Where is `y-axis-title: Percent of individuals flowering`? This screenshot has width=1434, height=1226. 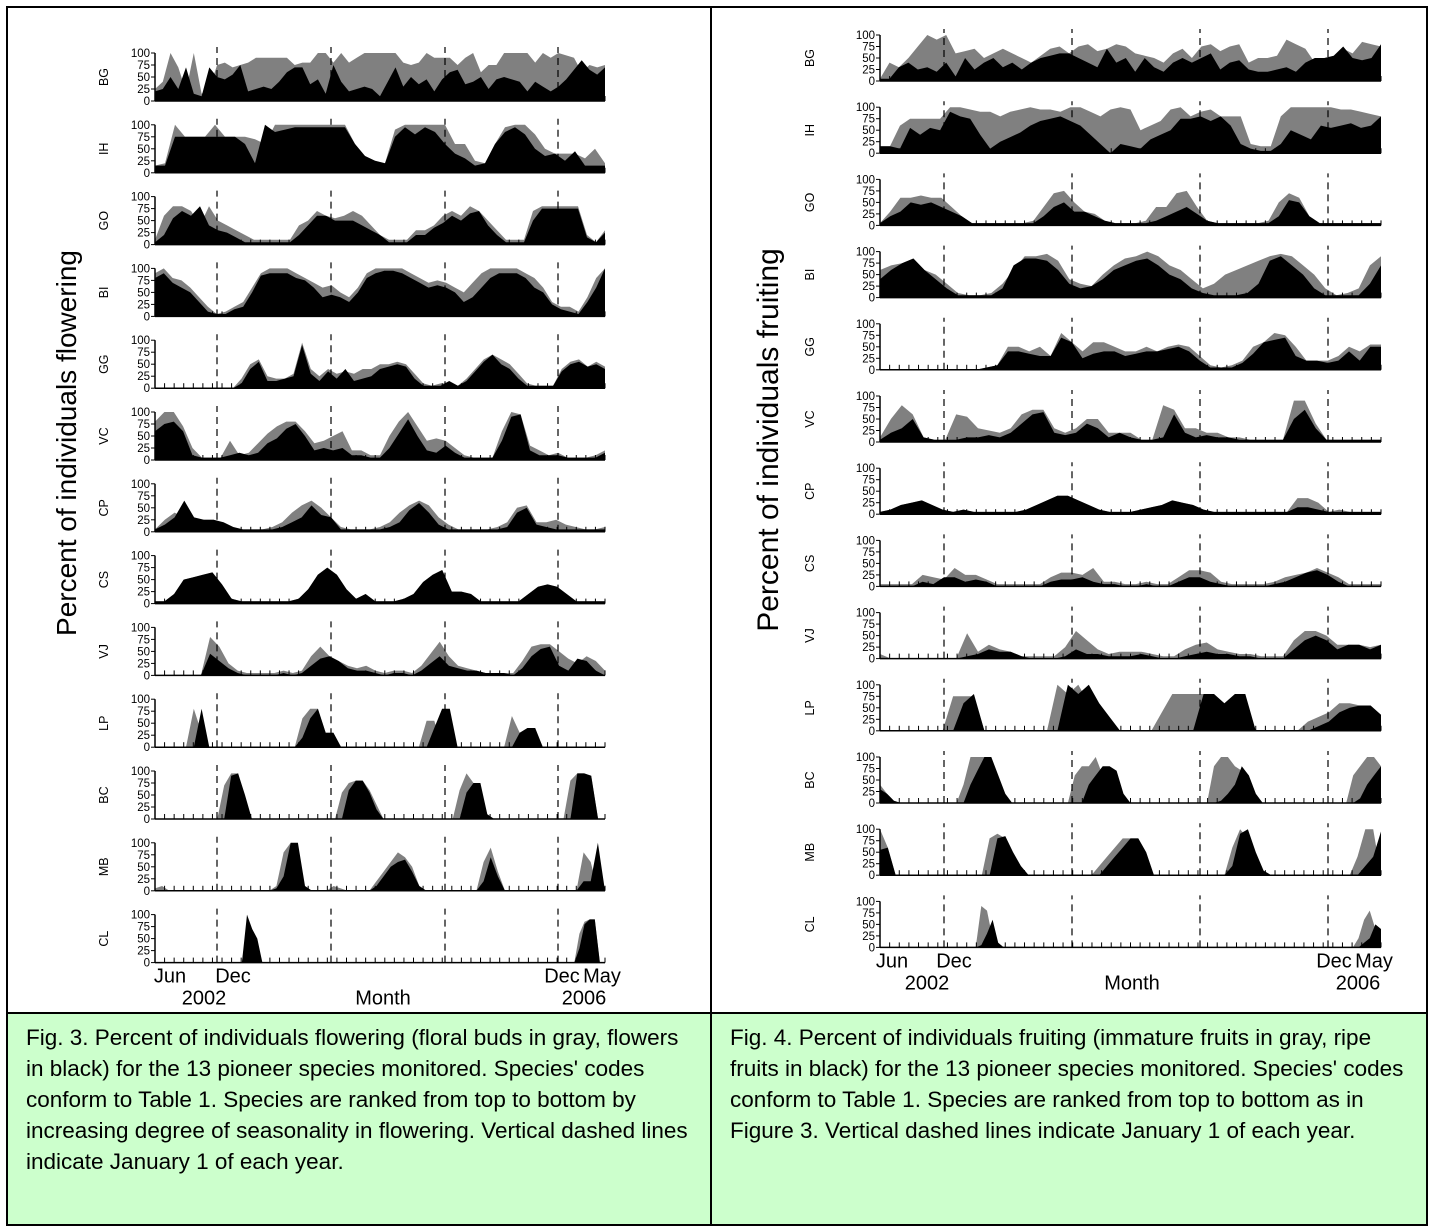
y-axis-title: Percent of individuals flowering is located at coordinates (66, 443).